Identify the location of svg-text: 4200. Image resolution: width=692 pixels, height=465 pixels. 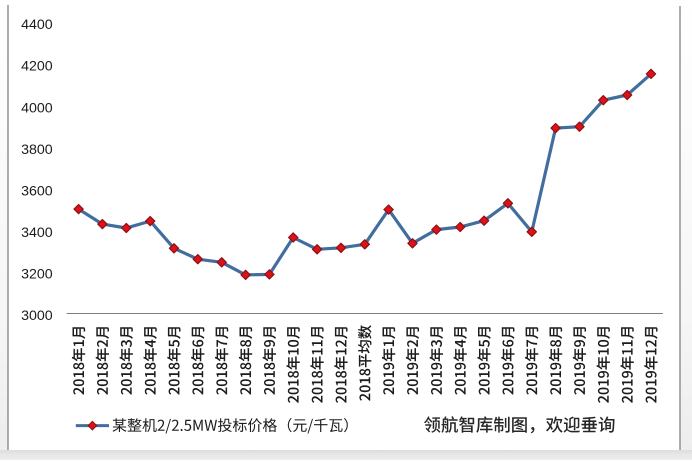
(37, 67).